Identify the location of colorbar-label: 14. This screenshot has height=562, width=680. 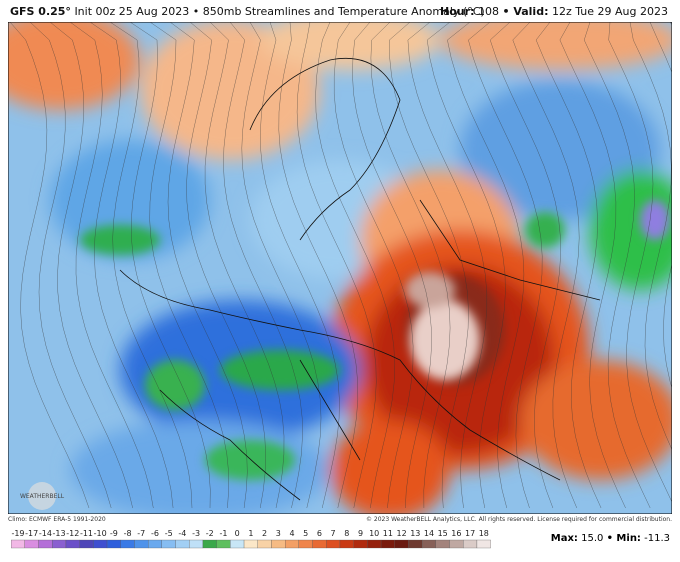
(429, 533).